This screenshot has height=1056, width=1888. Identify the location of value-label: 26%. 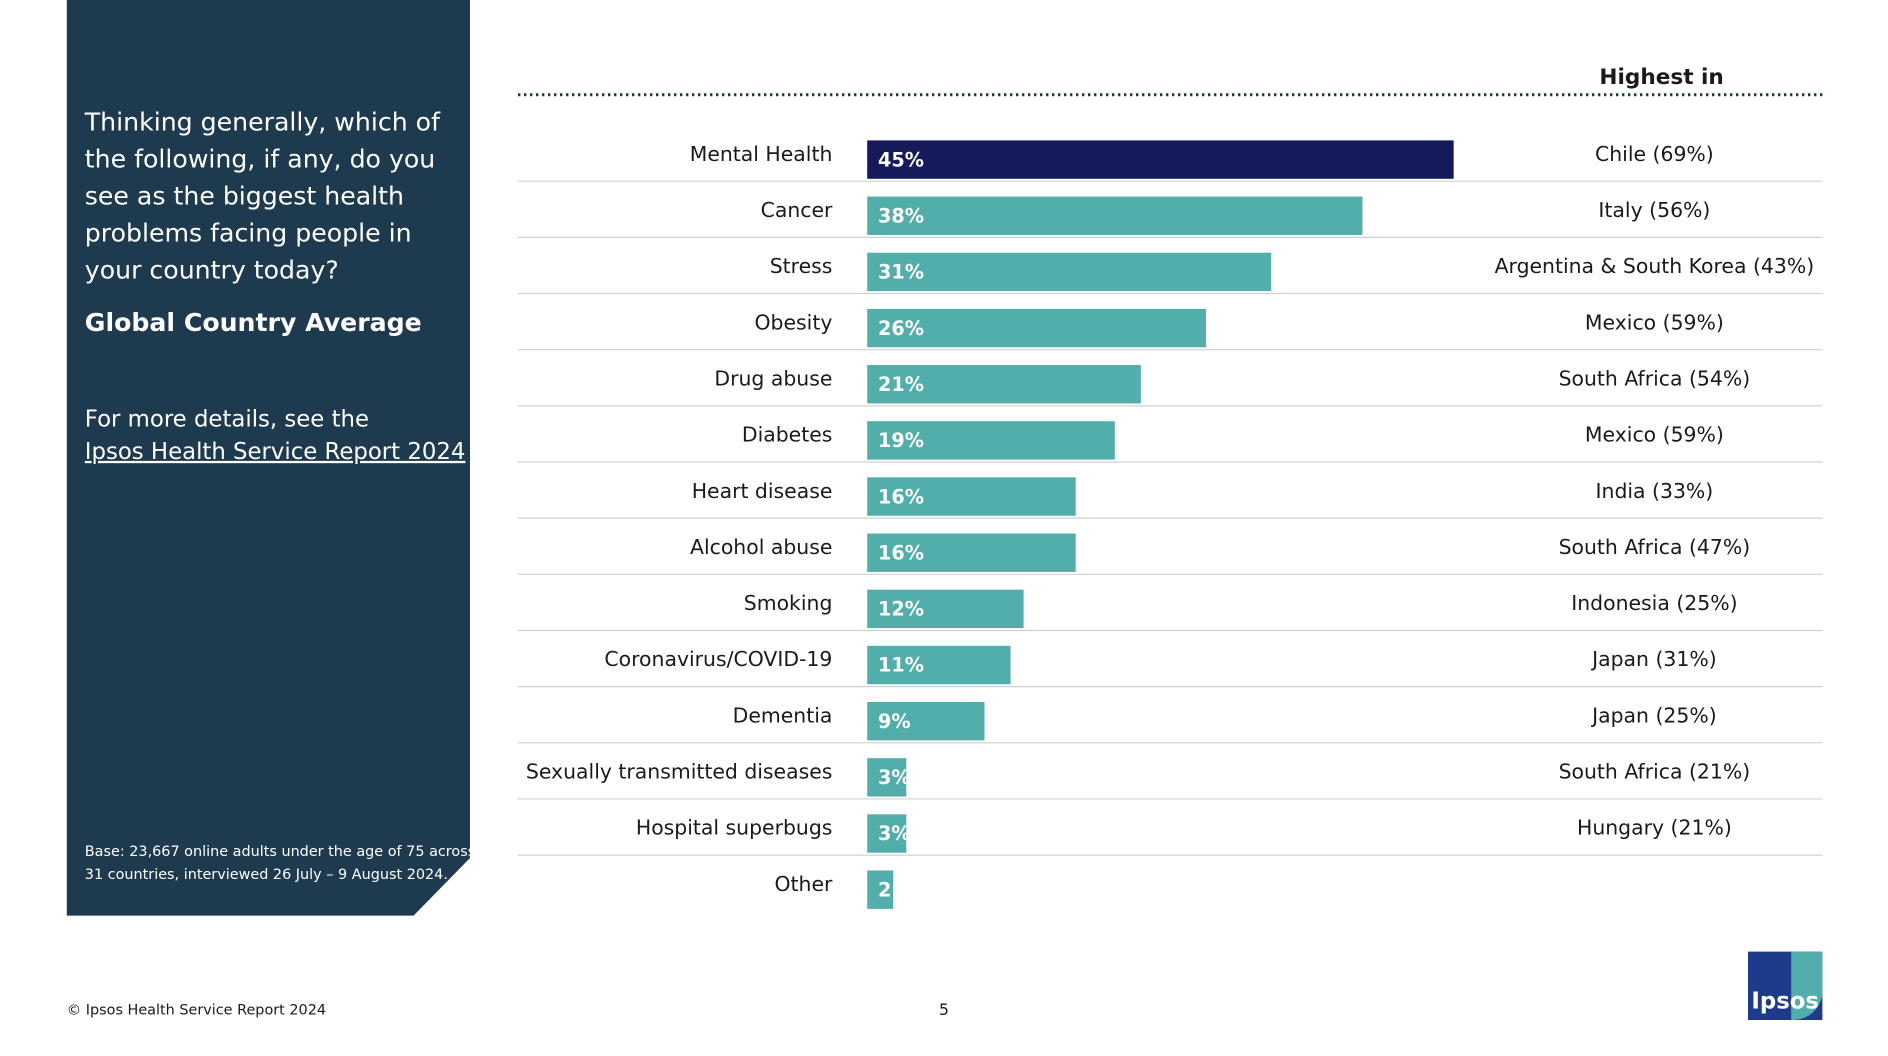
(901, 328).